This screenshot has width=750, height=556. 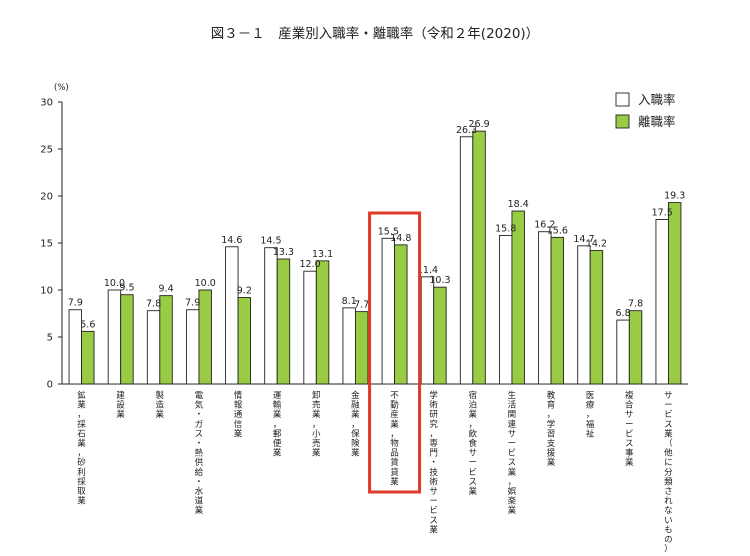 What do you see at coordinates (668, 473) in the screenshot?
I see `category-label: サービス業（他に分類されないもの）` at bounding box center [668, 473].